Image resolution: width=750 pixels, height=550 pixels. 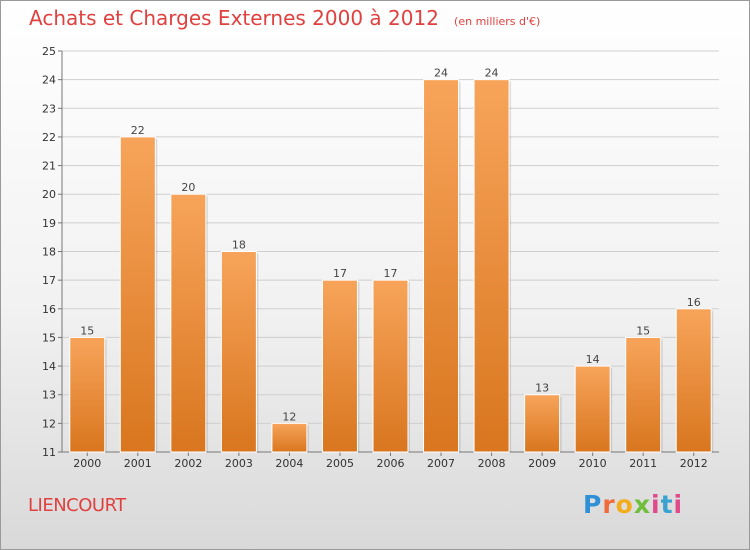 I want to click on y-tick-label: 17, so click(x=49, y=280).